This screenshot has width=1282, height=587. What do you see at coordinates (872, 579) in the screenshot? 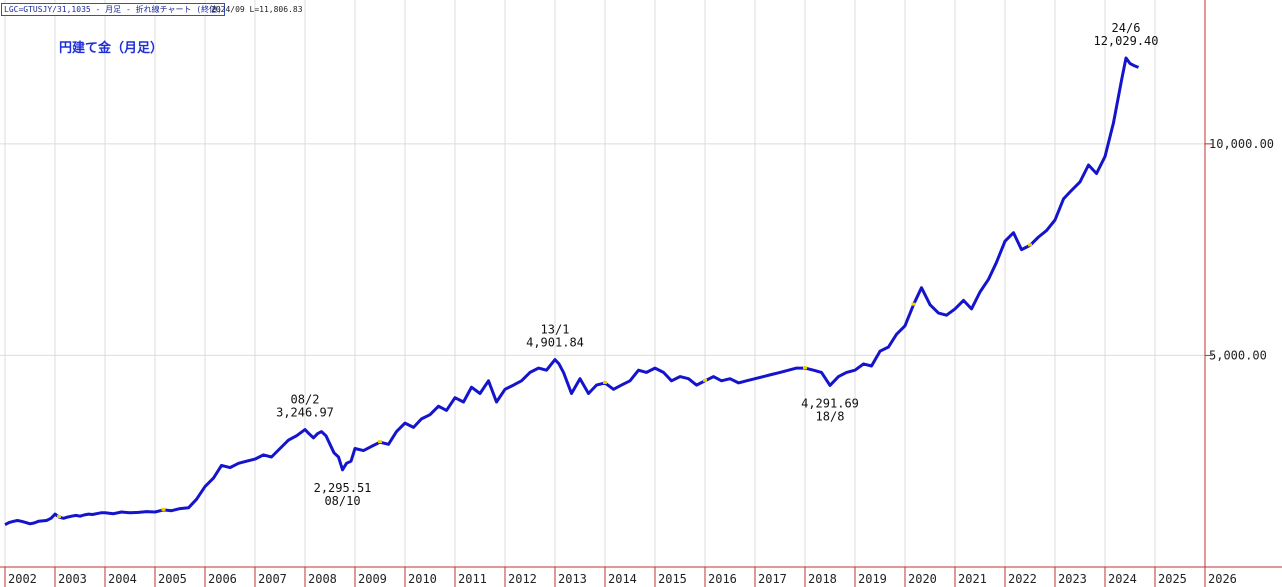
I see `x-tick-label: 2019` at bounding box center [872, 579].